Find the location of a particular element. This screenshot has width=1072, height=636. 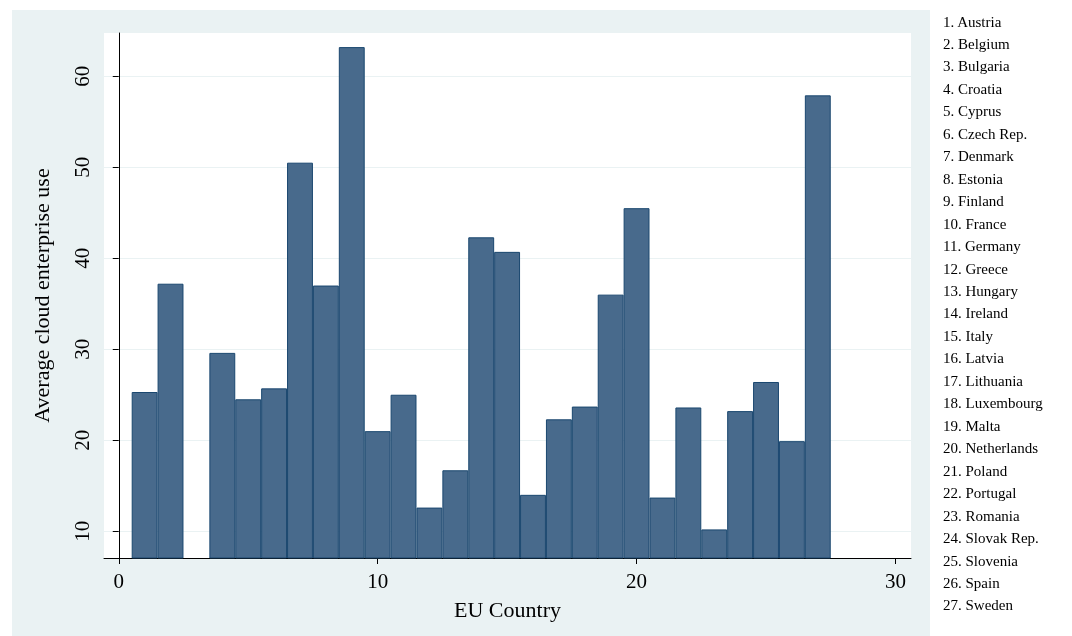

text: 18. Luxembourg is located at coordinates (993, 403).